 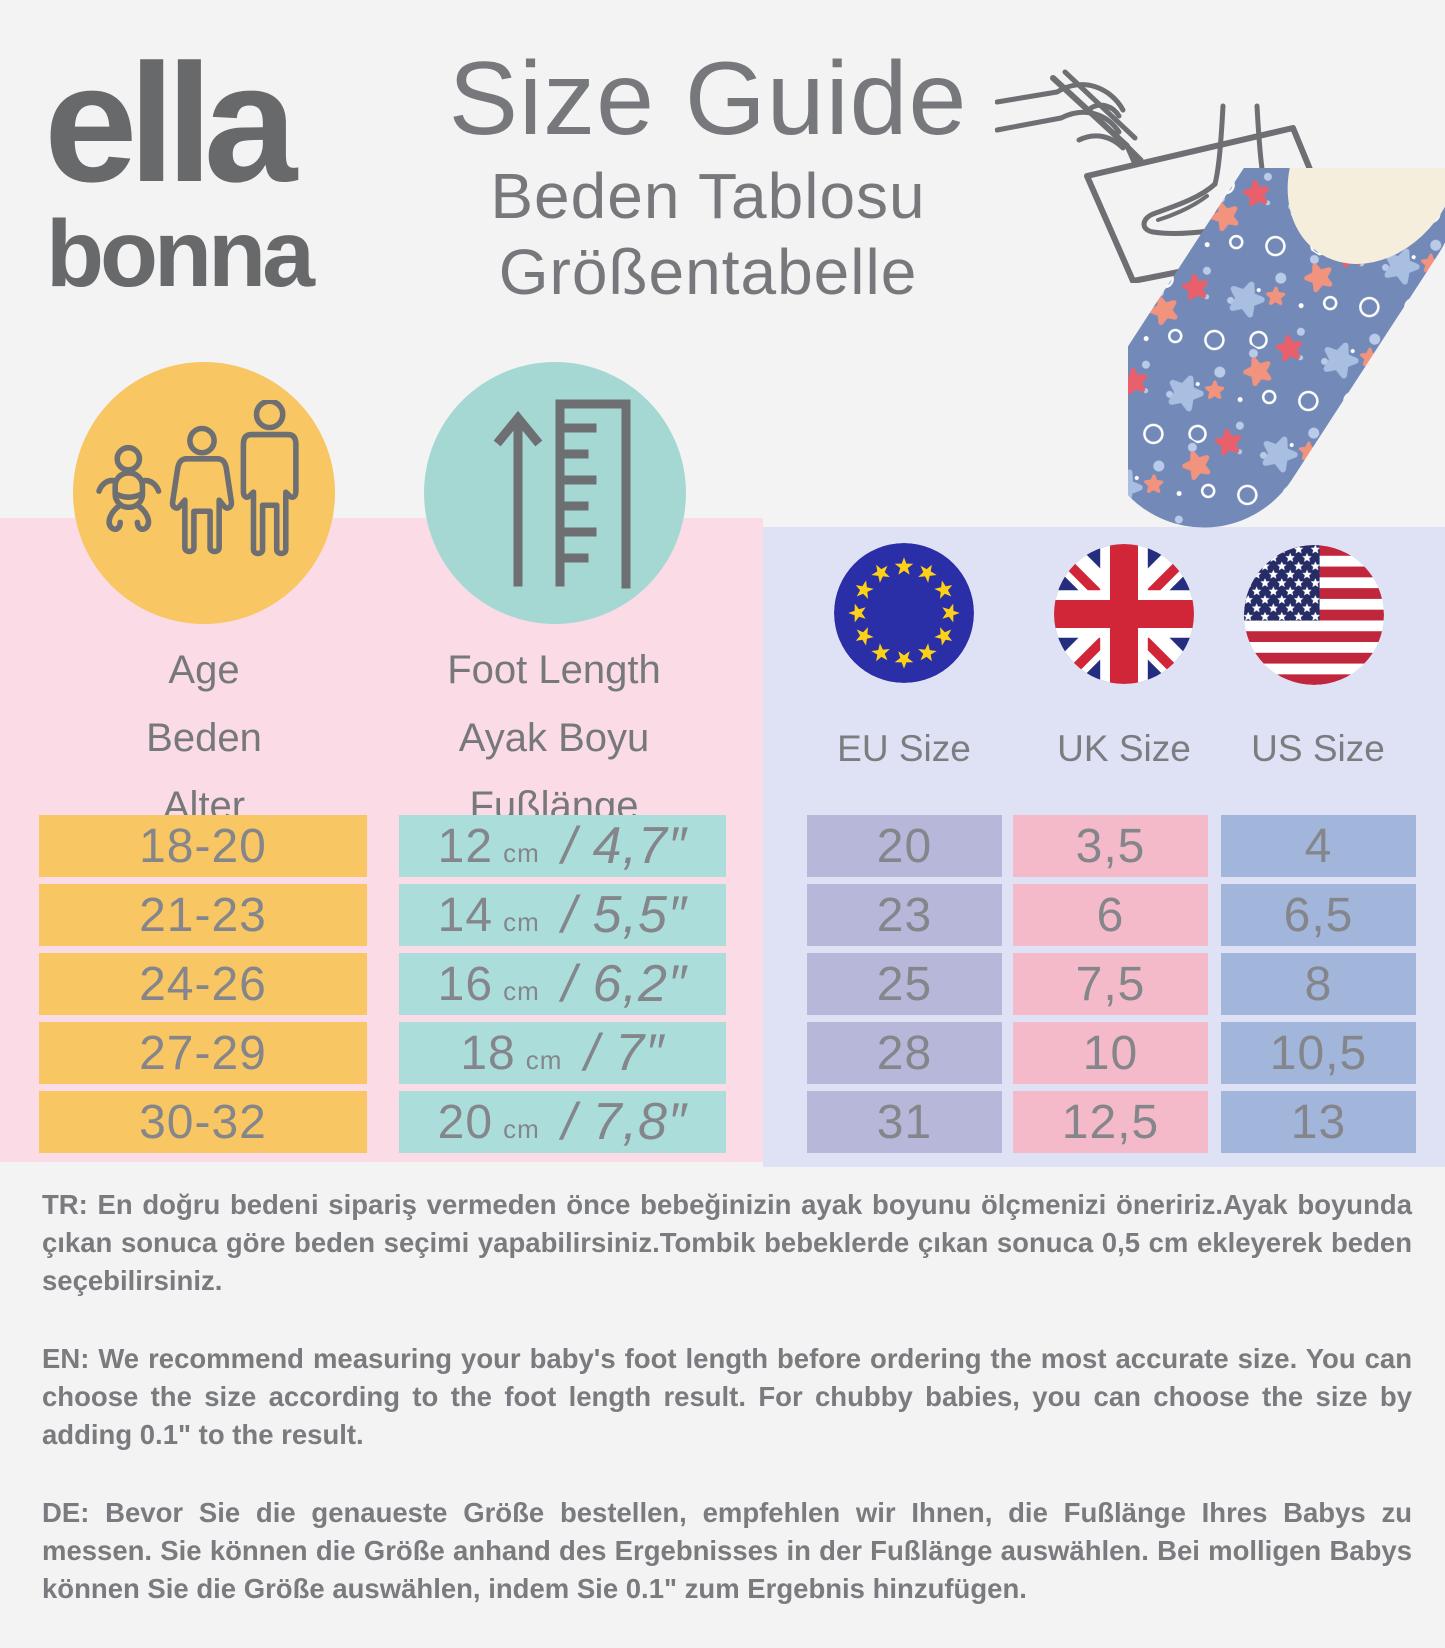 I want to click on foot-length-column-header: Foot Length Ayak Boyu Fußlänge, so click(x=554, y=738).